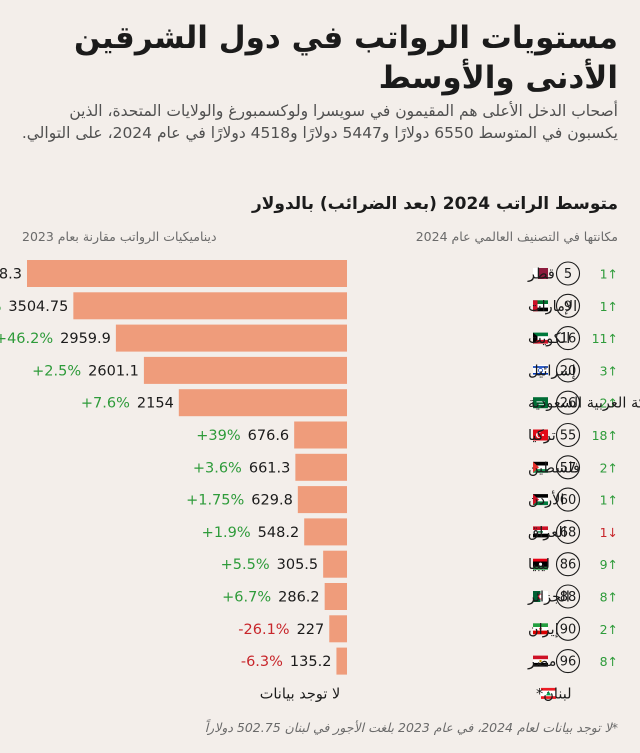 The width and height of the screenshot is (640, 753). What do you see at coordinates (279, 533) in the screenshot?
I see `salary-value-label: 548.2` at bounding box center [279, 533].